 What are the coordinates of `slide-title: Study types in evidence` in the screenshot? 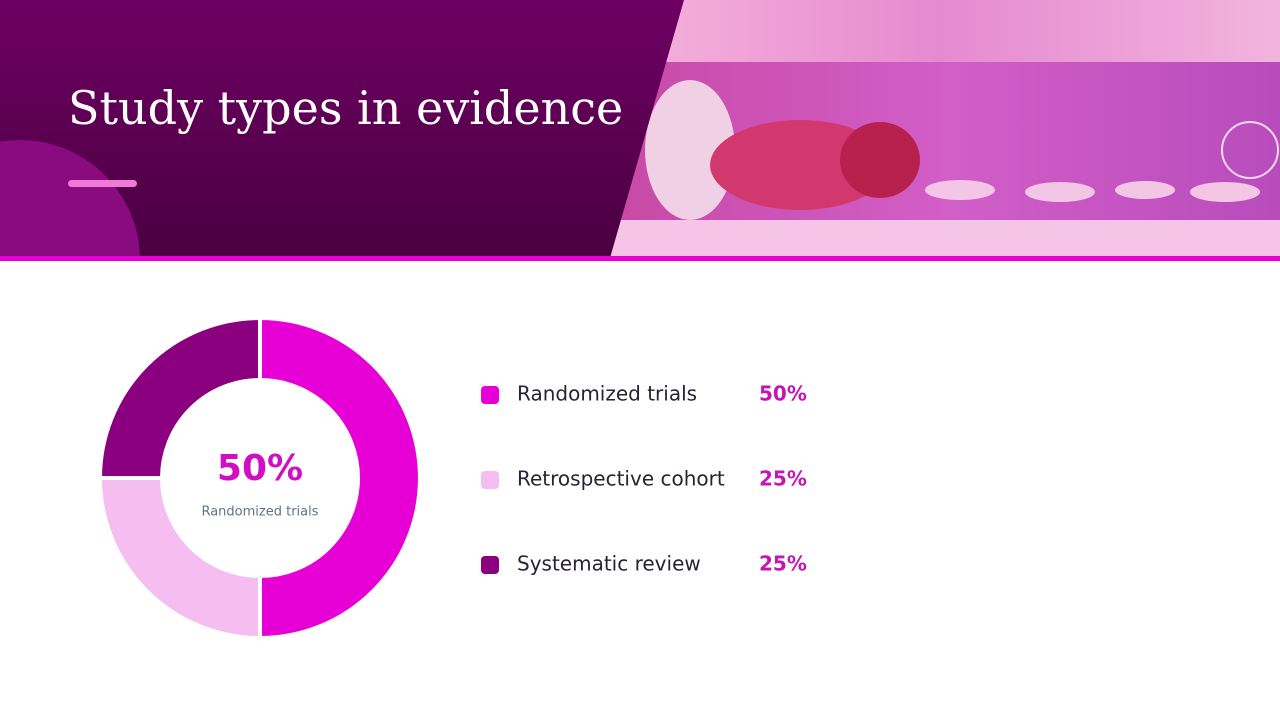 It's located at (345, 108).